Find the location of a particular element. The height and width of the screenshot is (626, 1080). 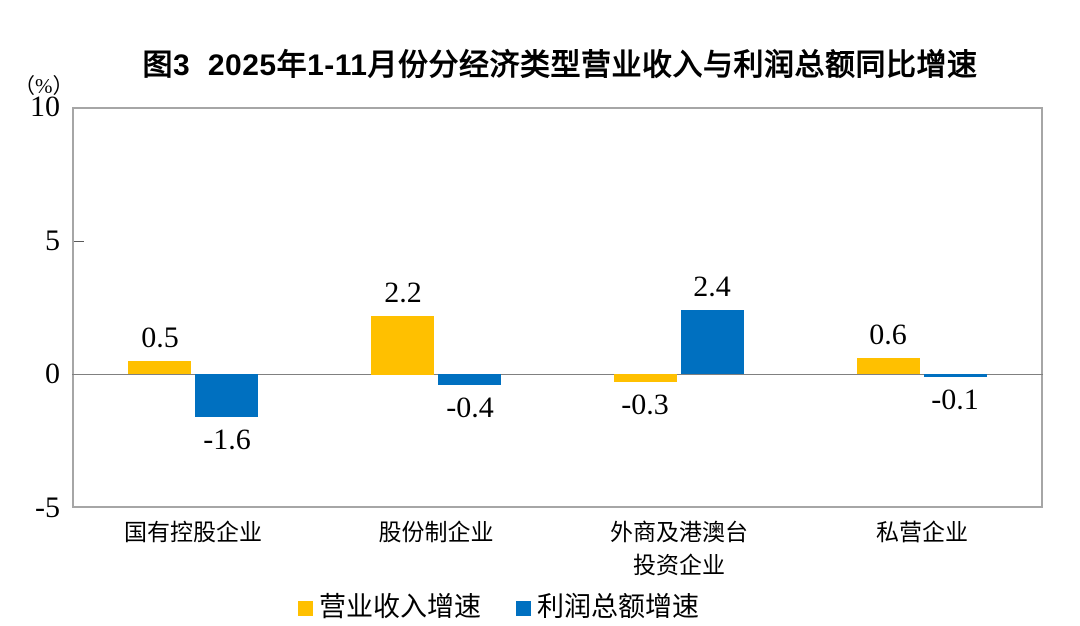

bar-value-label: -1.6 is located at coordinates (227, 439).